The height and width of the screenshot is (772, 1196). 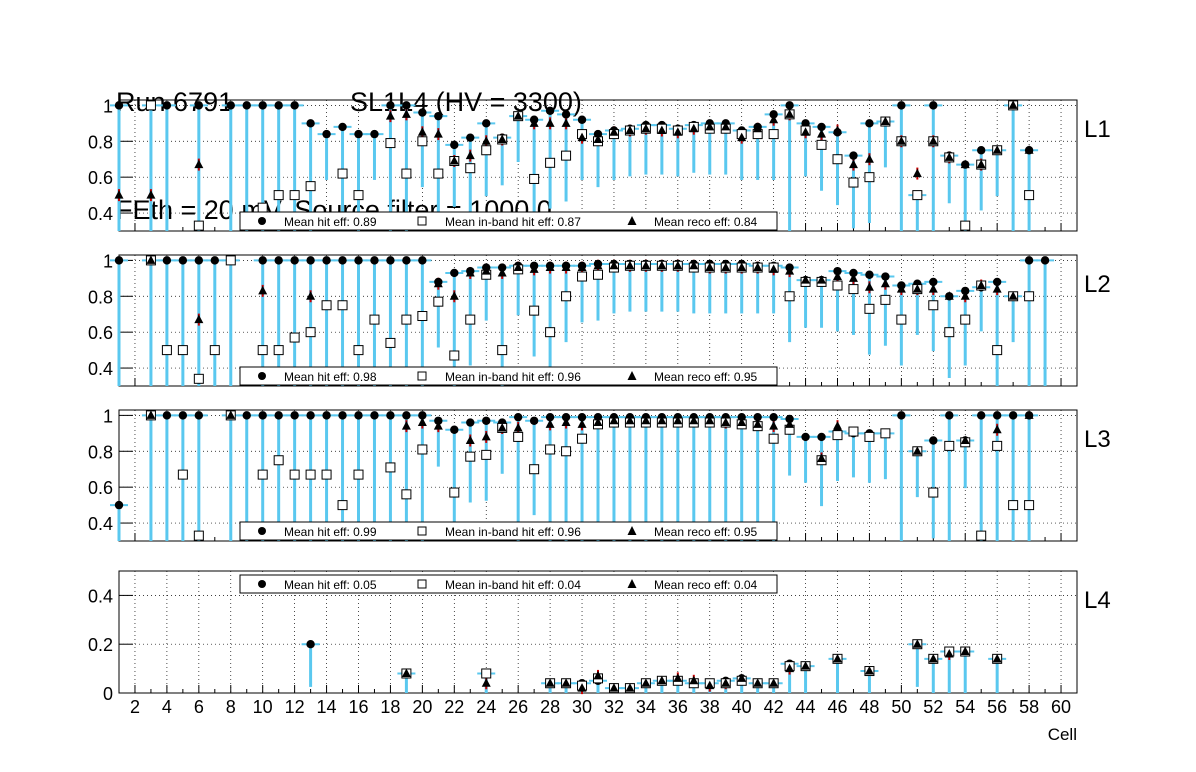 What do you see at coordinates (997, 707) in the screenshot?
I see `x-tick-label: 56` at bounding box center [997, 707].